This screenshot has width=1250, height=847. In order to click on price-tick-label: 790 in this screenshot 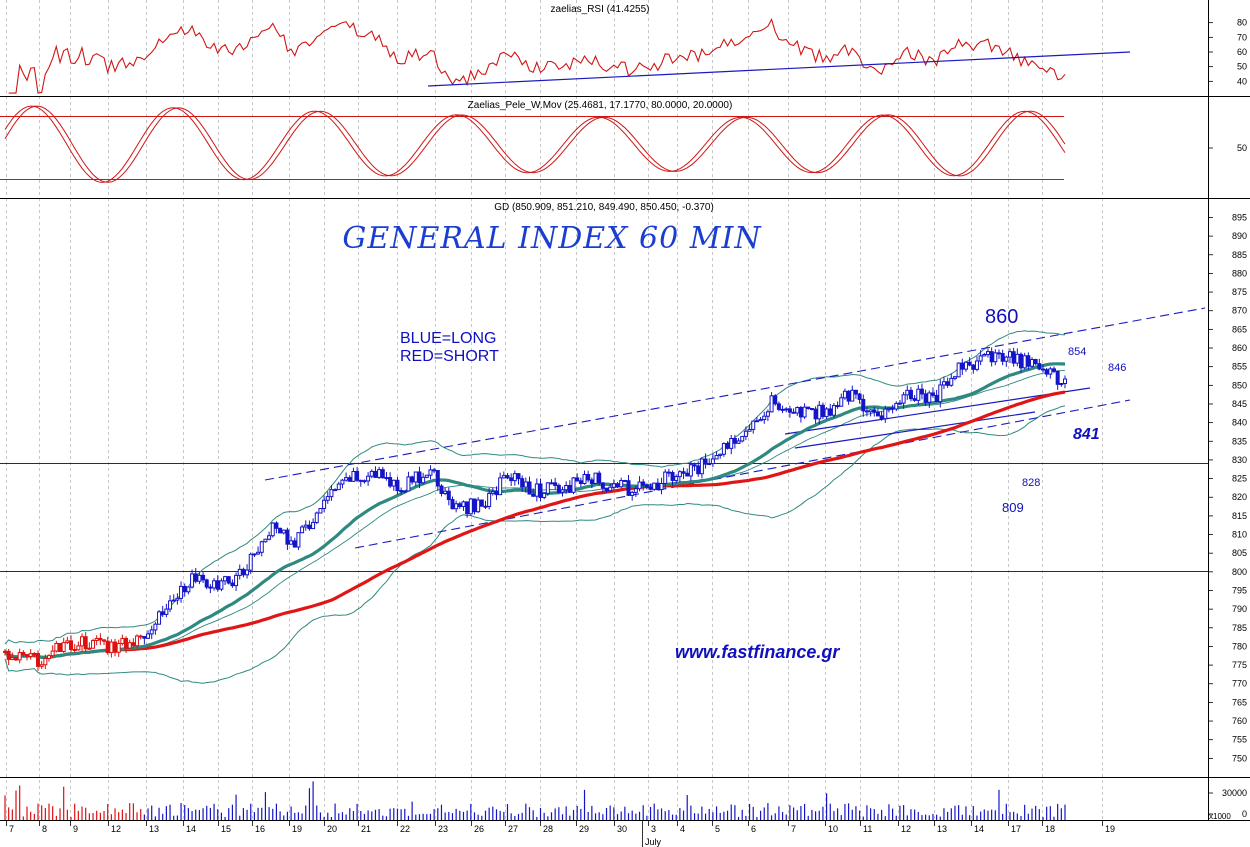, I will do `click(1239, 609)`.